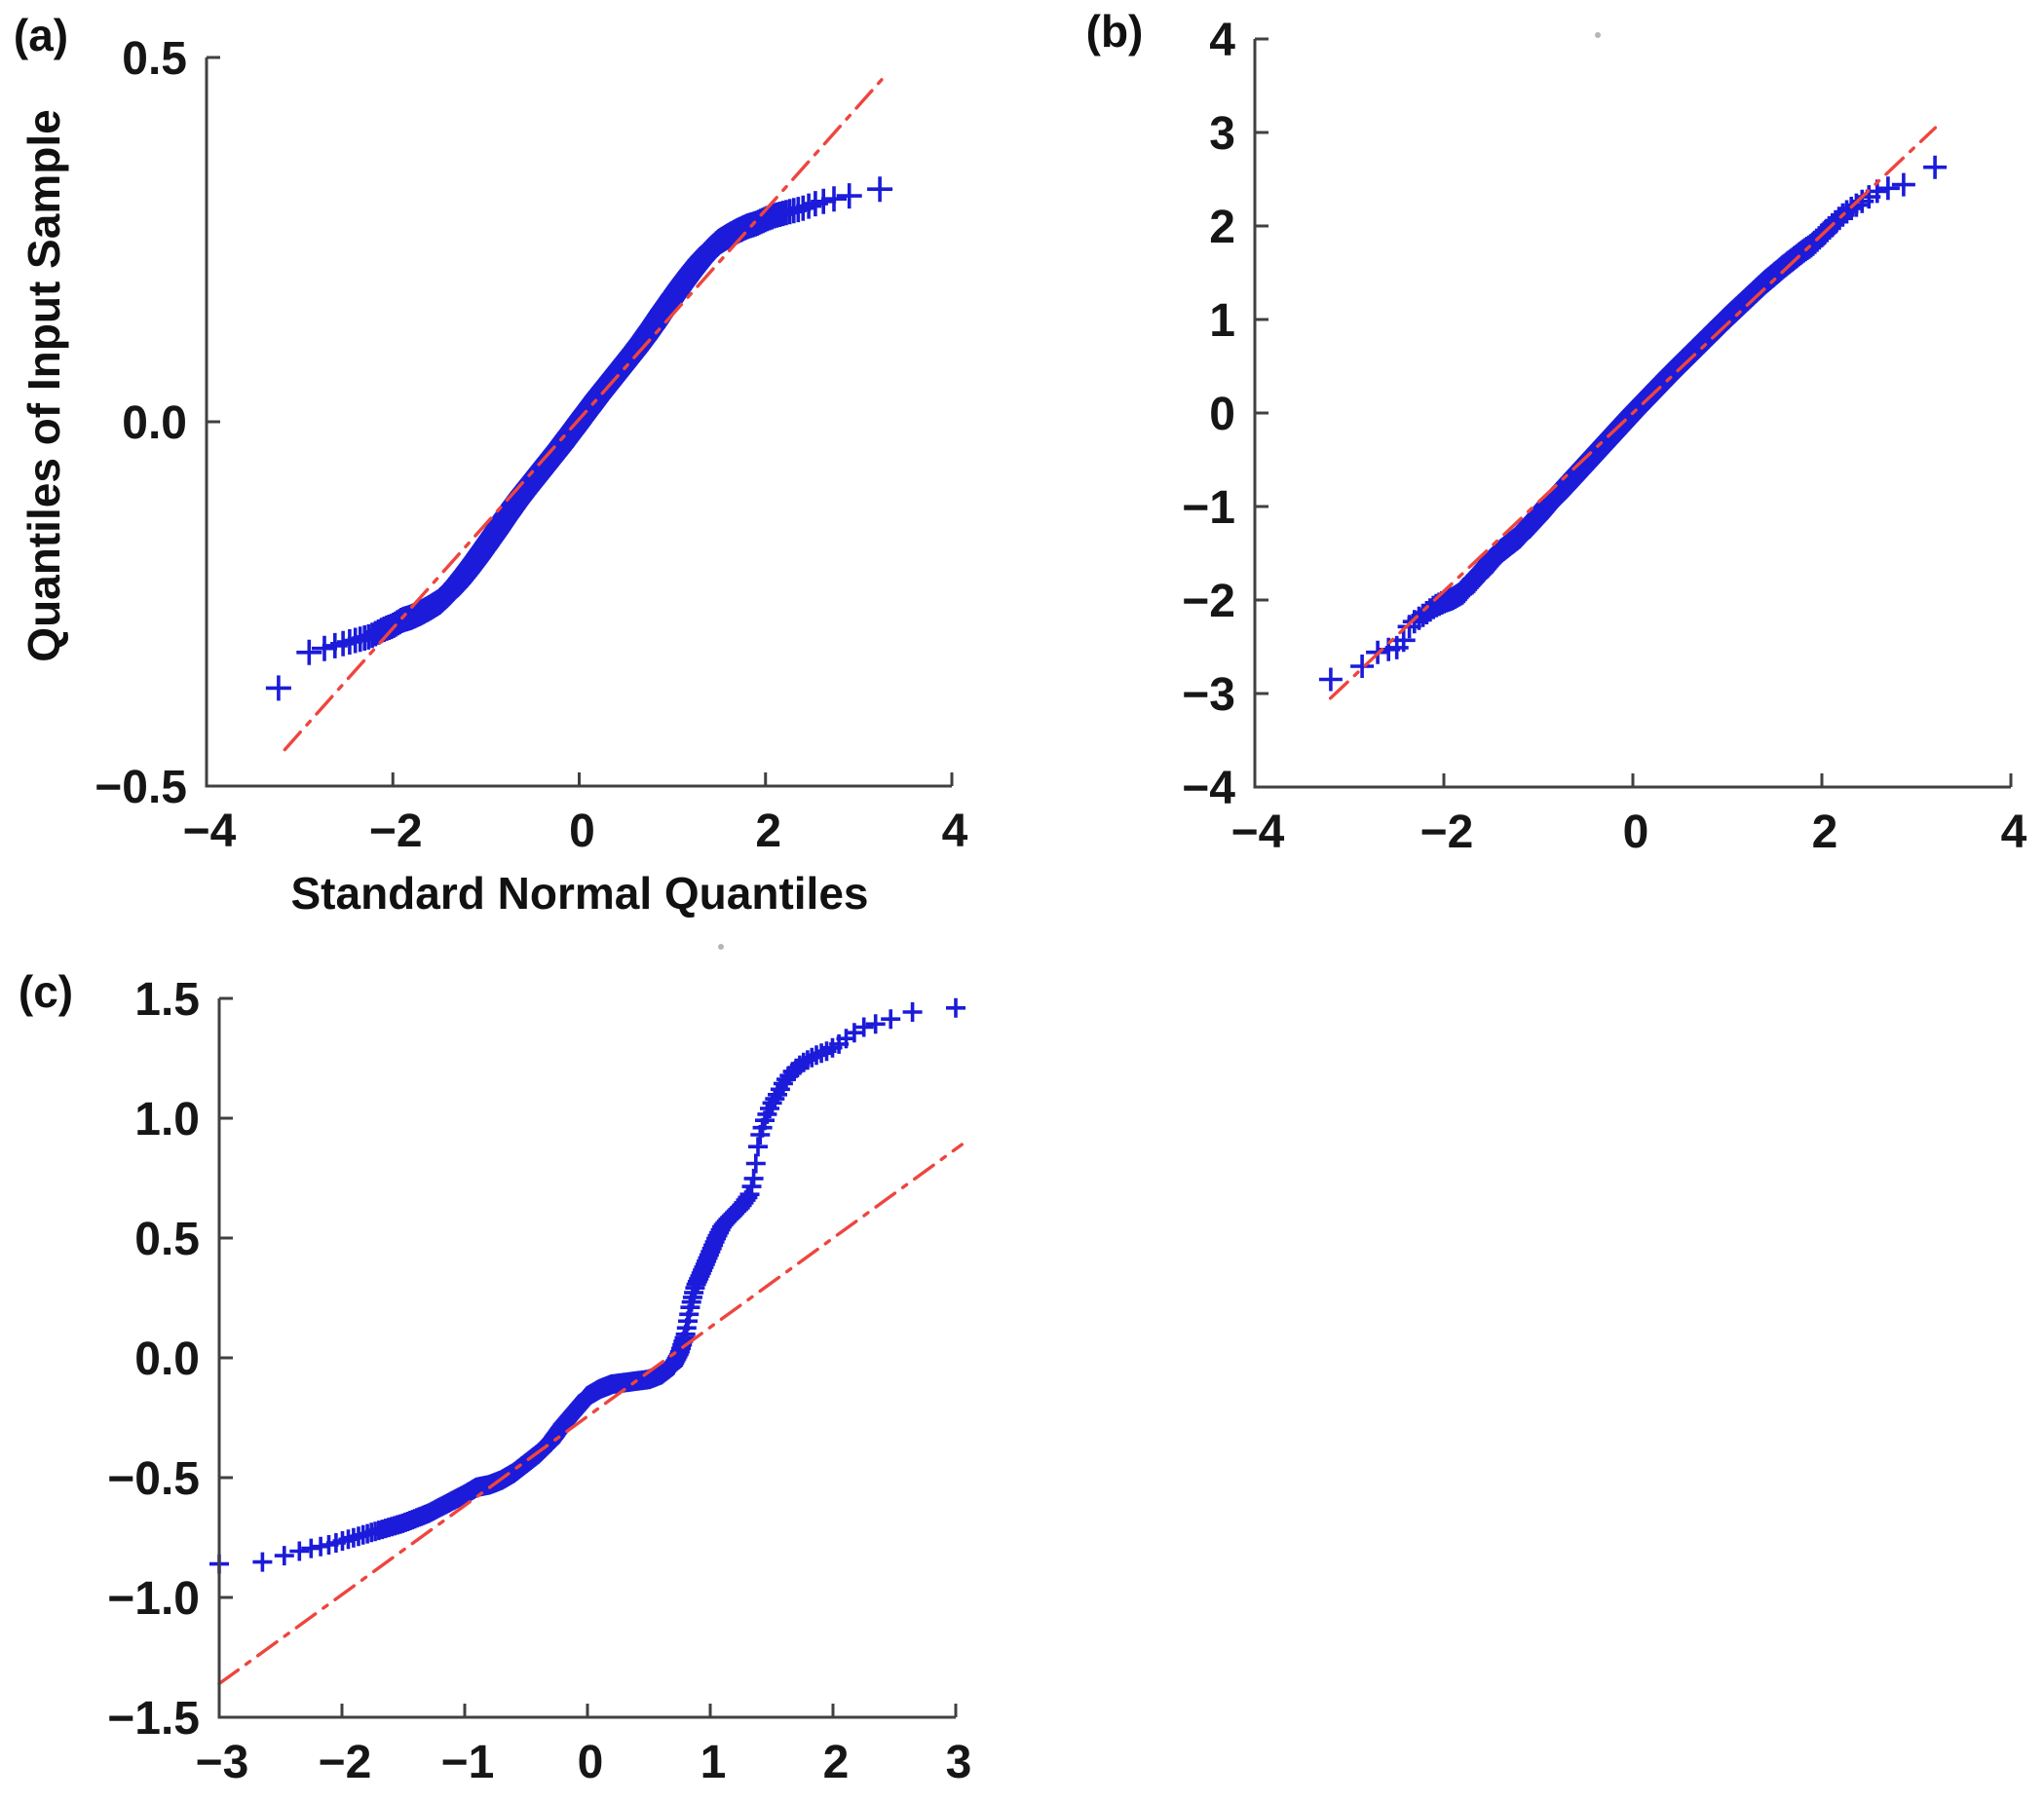 This screenshot has height=1802, width=2044. Describe the element at coordinates (1633, 424) in the screenshot. I see `qq-data-markers-b` at that location.